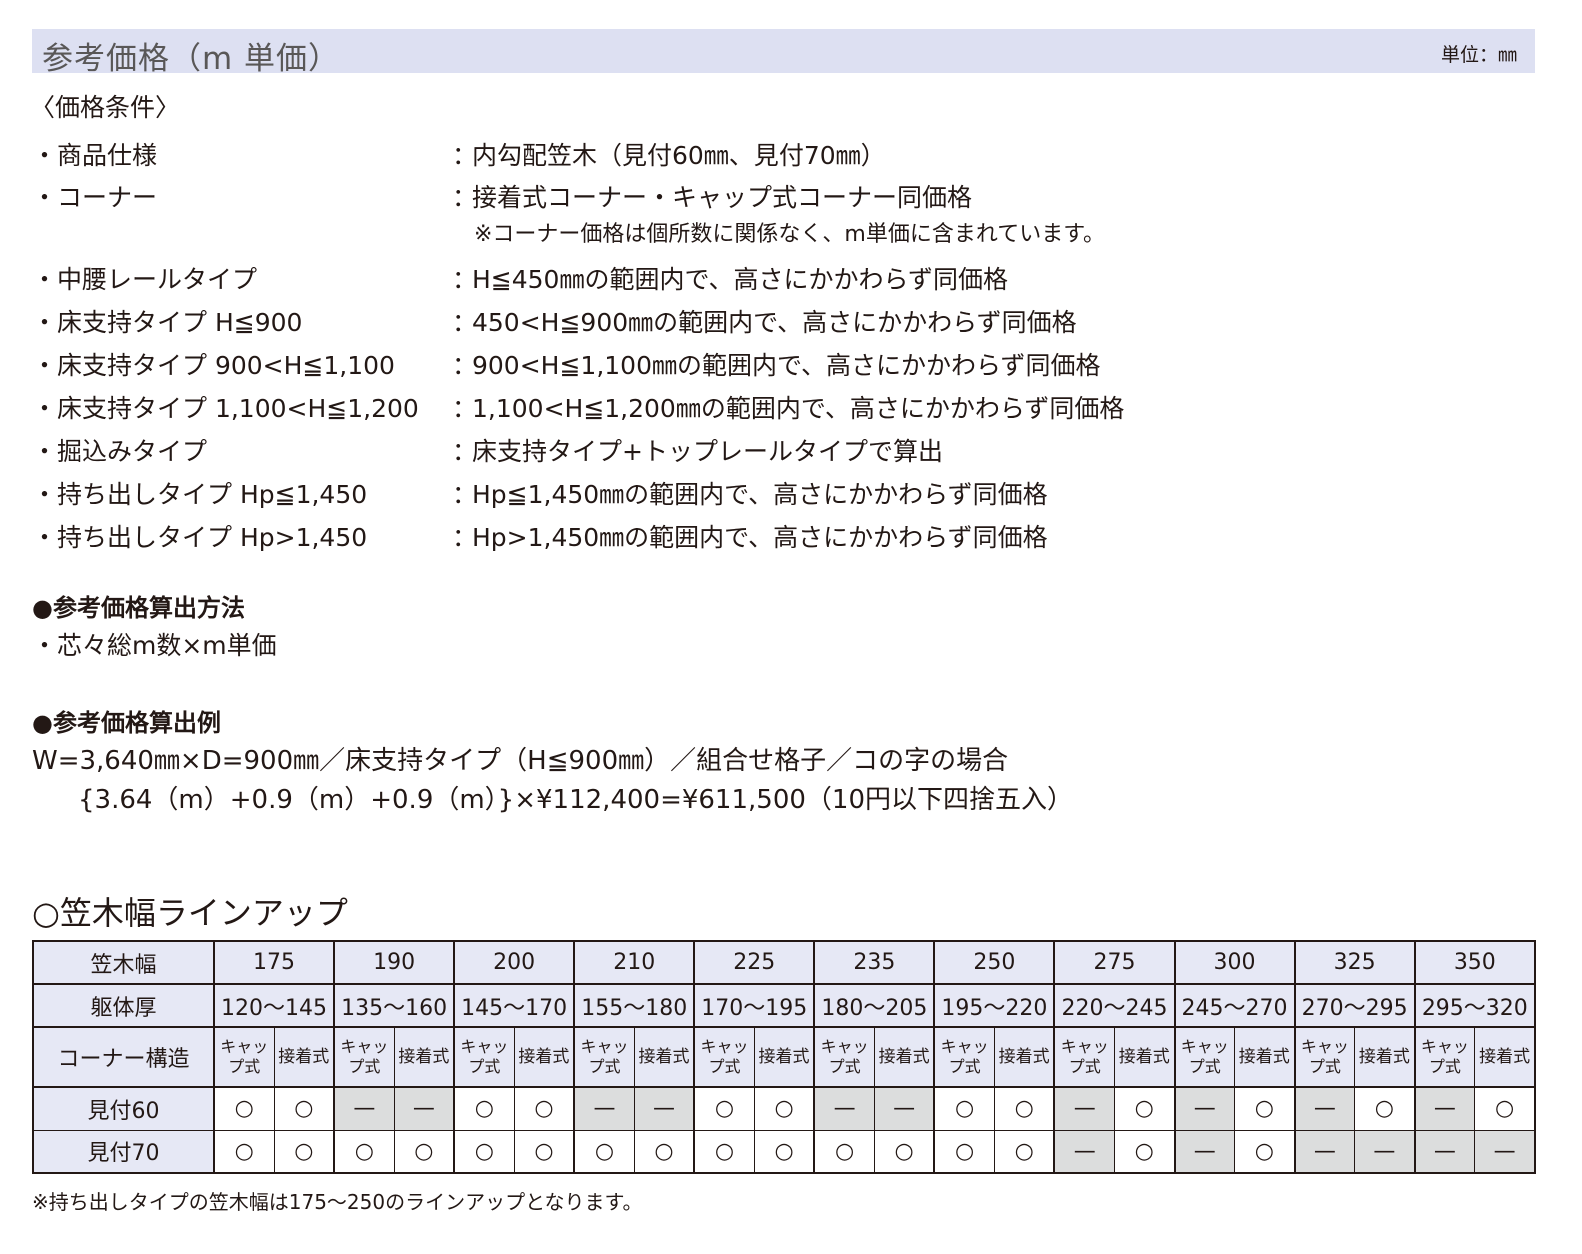 This screenshot has height=1254, width=1582. Describe the element at coordinates (394, 962) in the screenshot. I see `width-cell: 190` at that location.